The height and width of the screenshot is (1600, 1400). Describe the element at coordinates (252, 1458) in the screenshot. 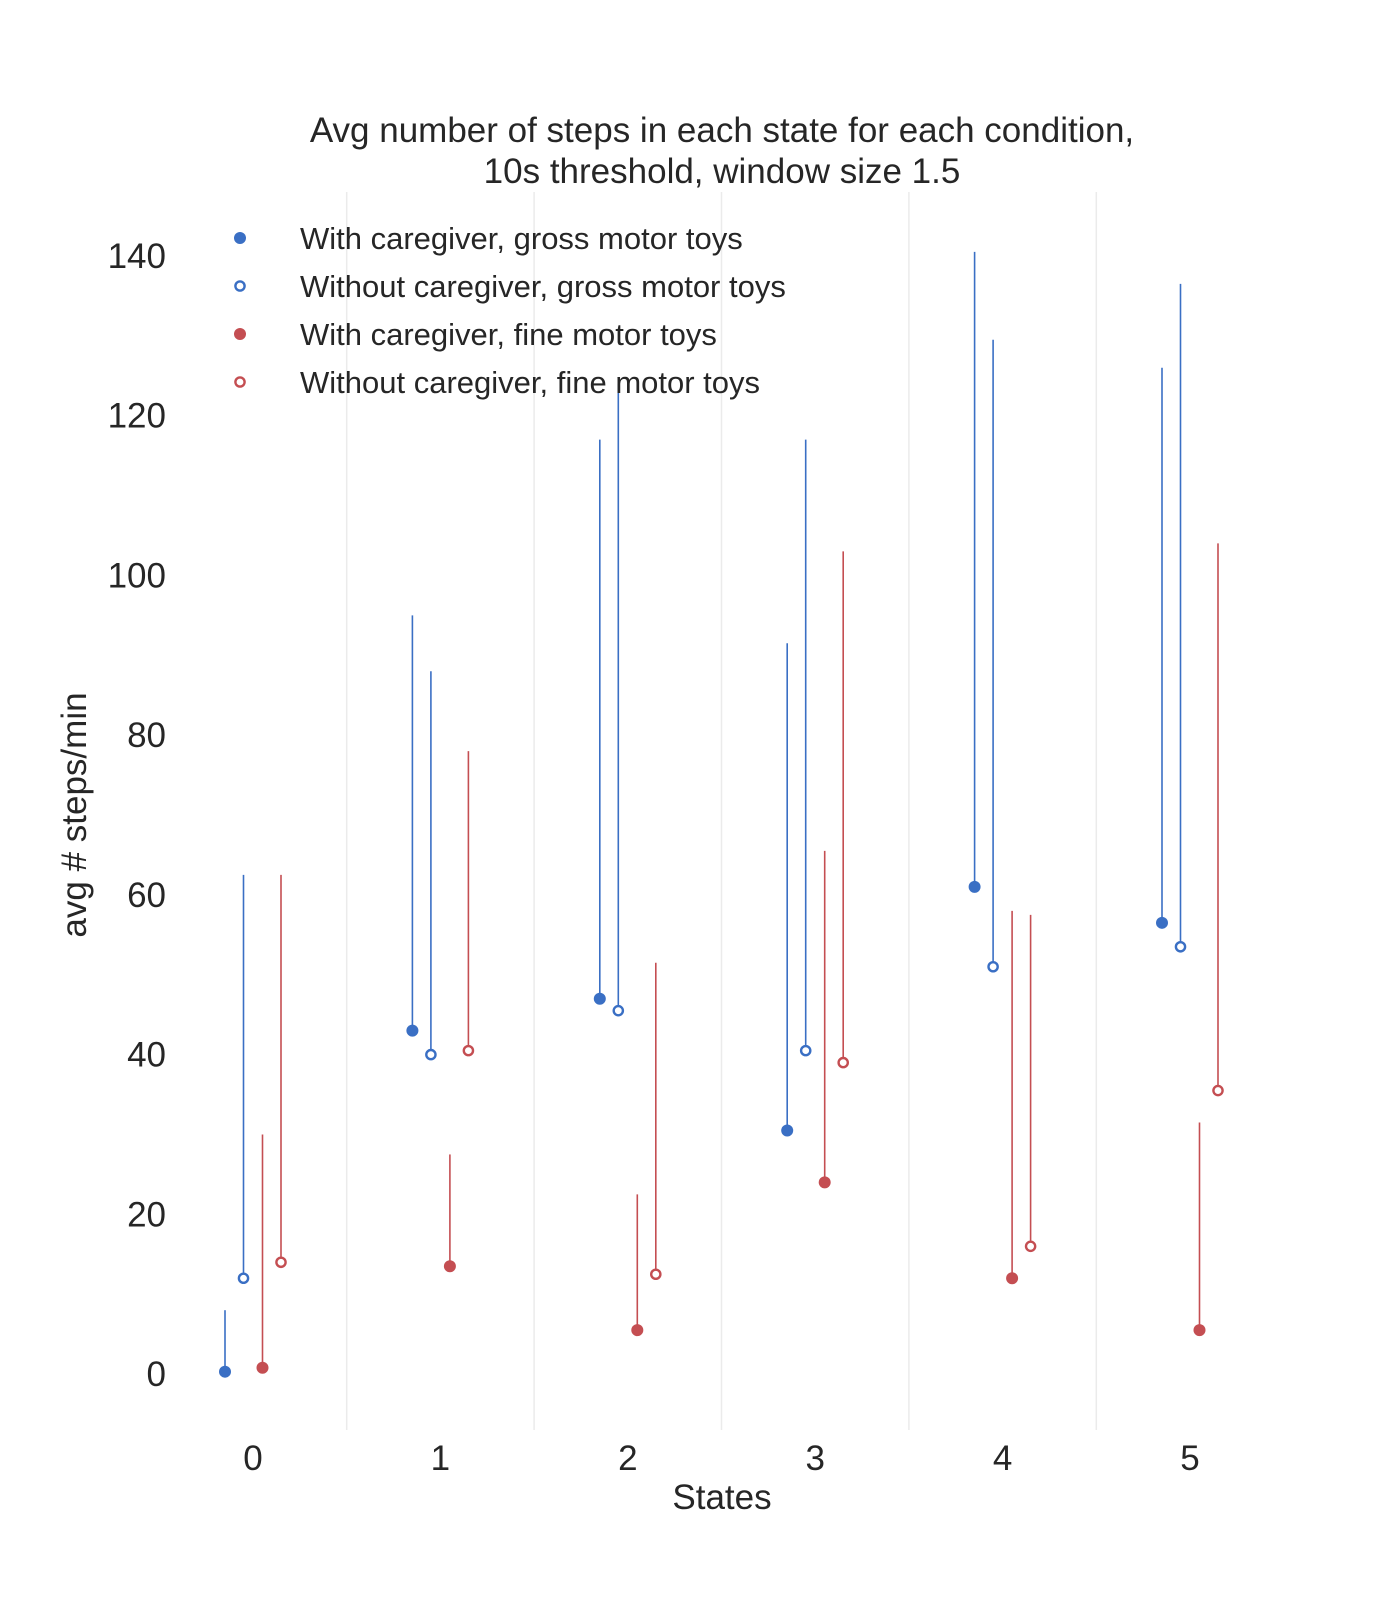

I see `x-tick-label: 0` at that location.